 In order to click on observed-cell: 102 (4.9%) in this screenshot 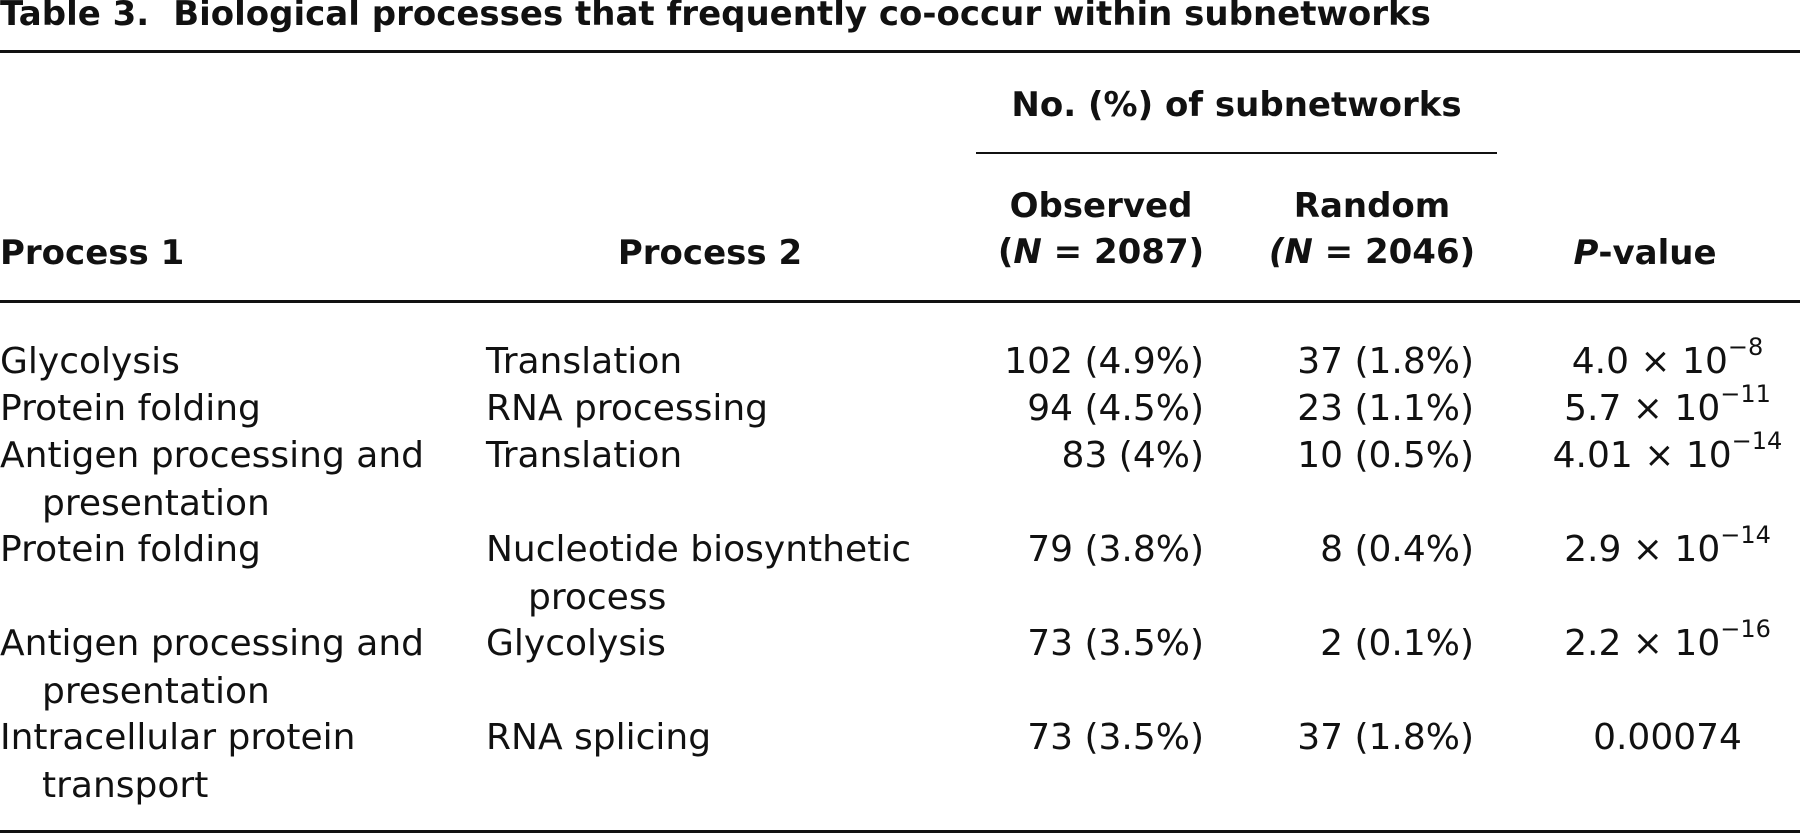, I will do `click(1104, 361)`.